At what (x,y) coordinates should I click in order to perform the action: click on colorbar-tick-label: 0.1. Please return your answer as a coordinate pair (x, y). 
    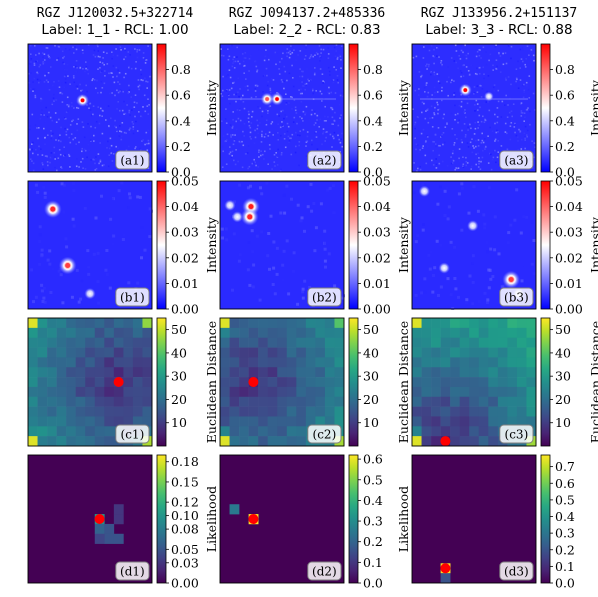
    Looking at the image, I should click on (373, 562).